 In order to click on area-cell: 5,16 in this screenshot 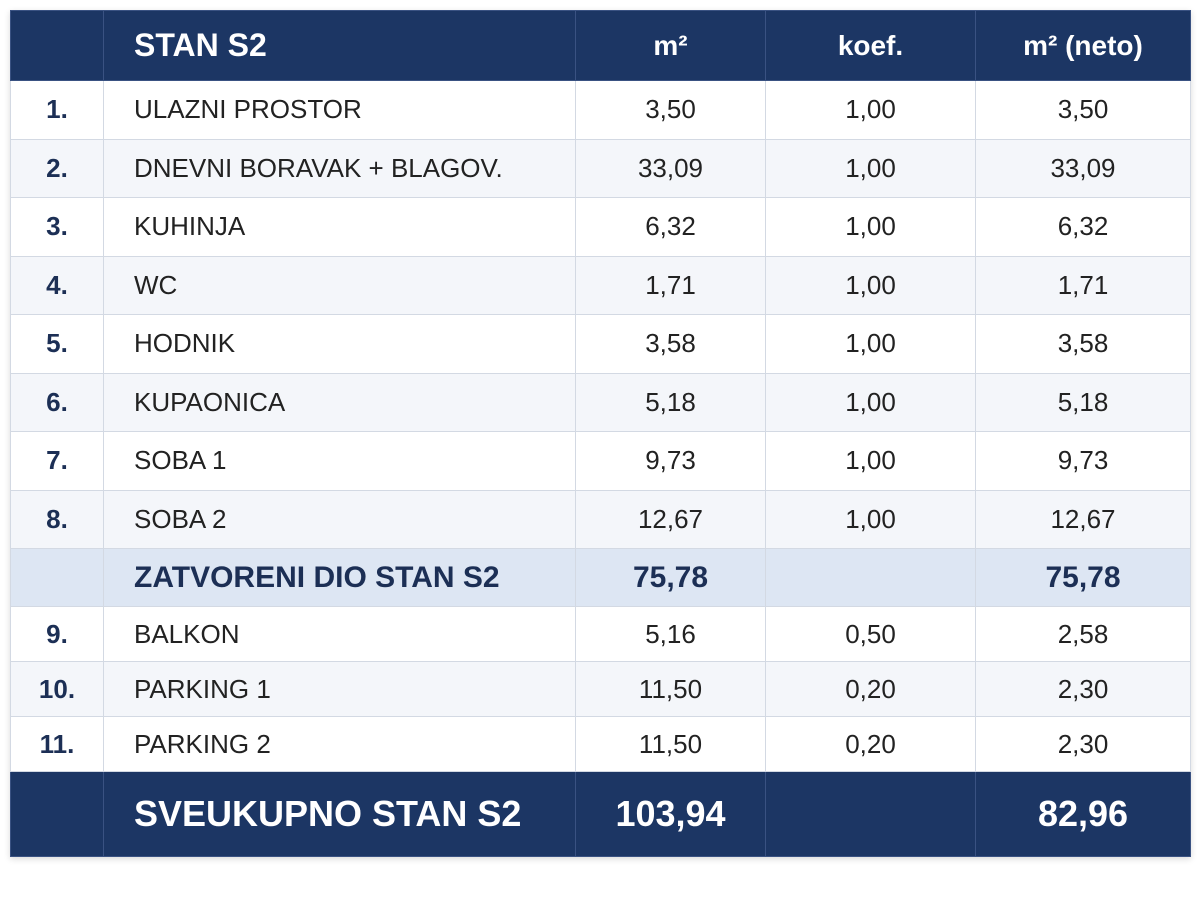, I will do `click(670, 634)`.